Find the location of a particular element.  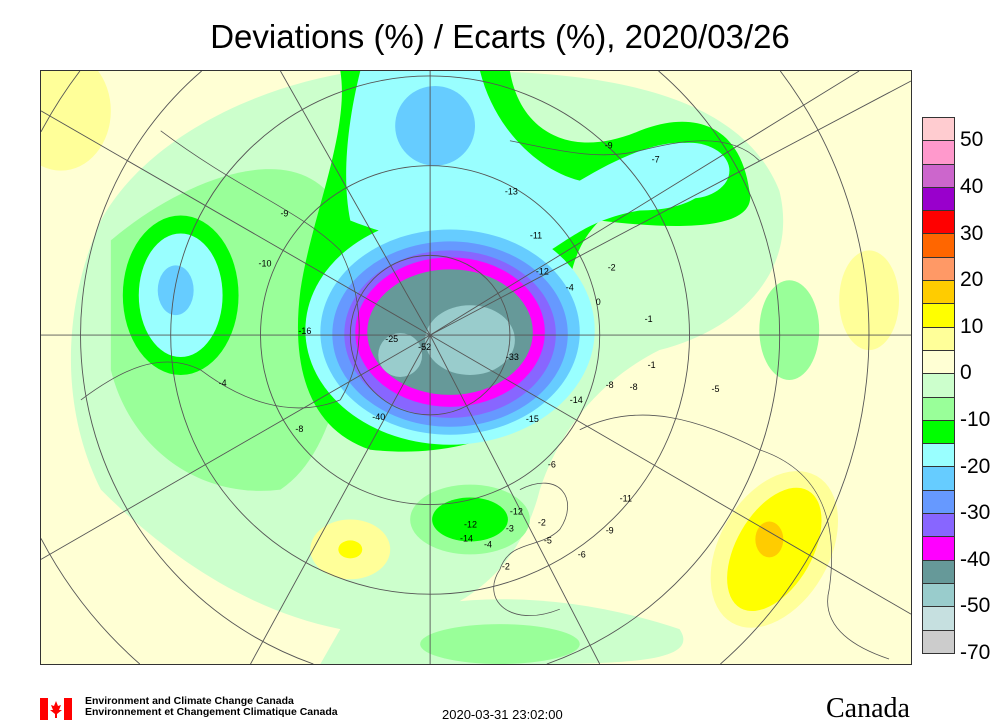

field-cyan-ne is located at coordinates (689, 170).